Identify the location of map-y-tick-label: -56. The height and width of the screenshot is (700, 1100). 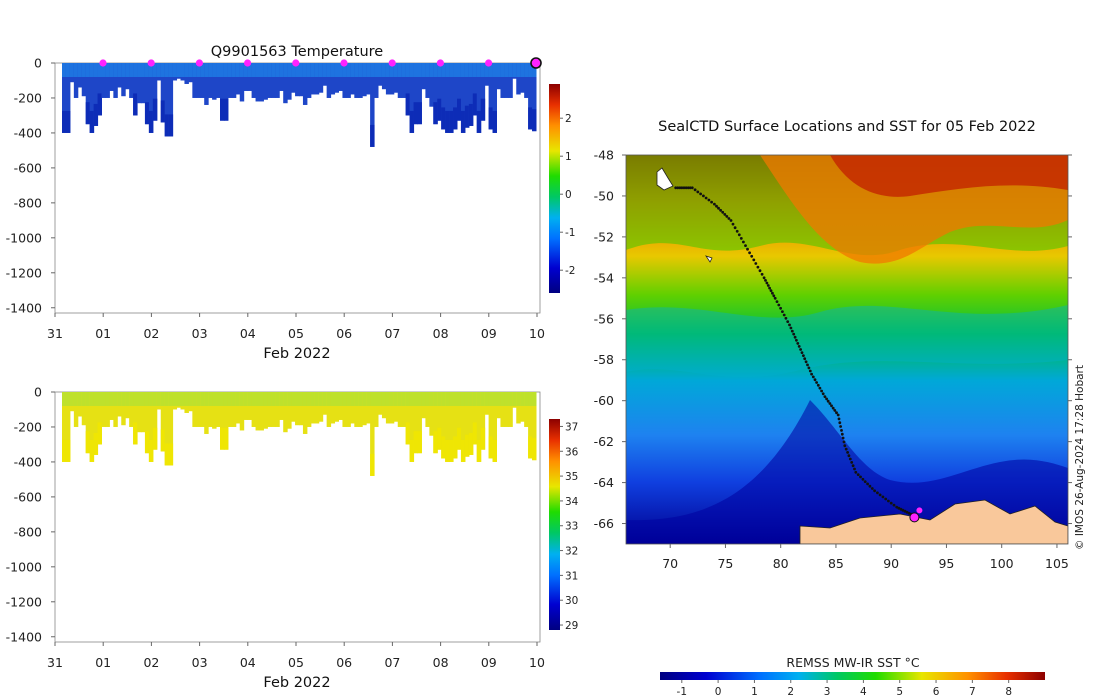
(604, 318).